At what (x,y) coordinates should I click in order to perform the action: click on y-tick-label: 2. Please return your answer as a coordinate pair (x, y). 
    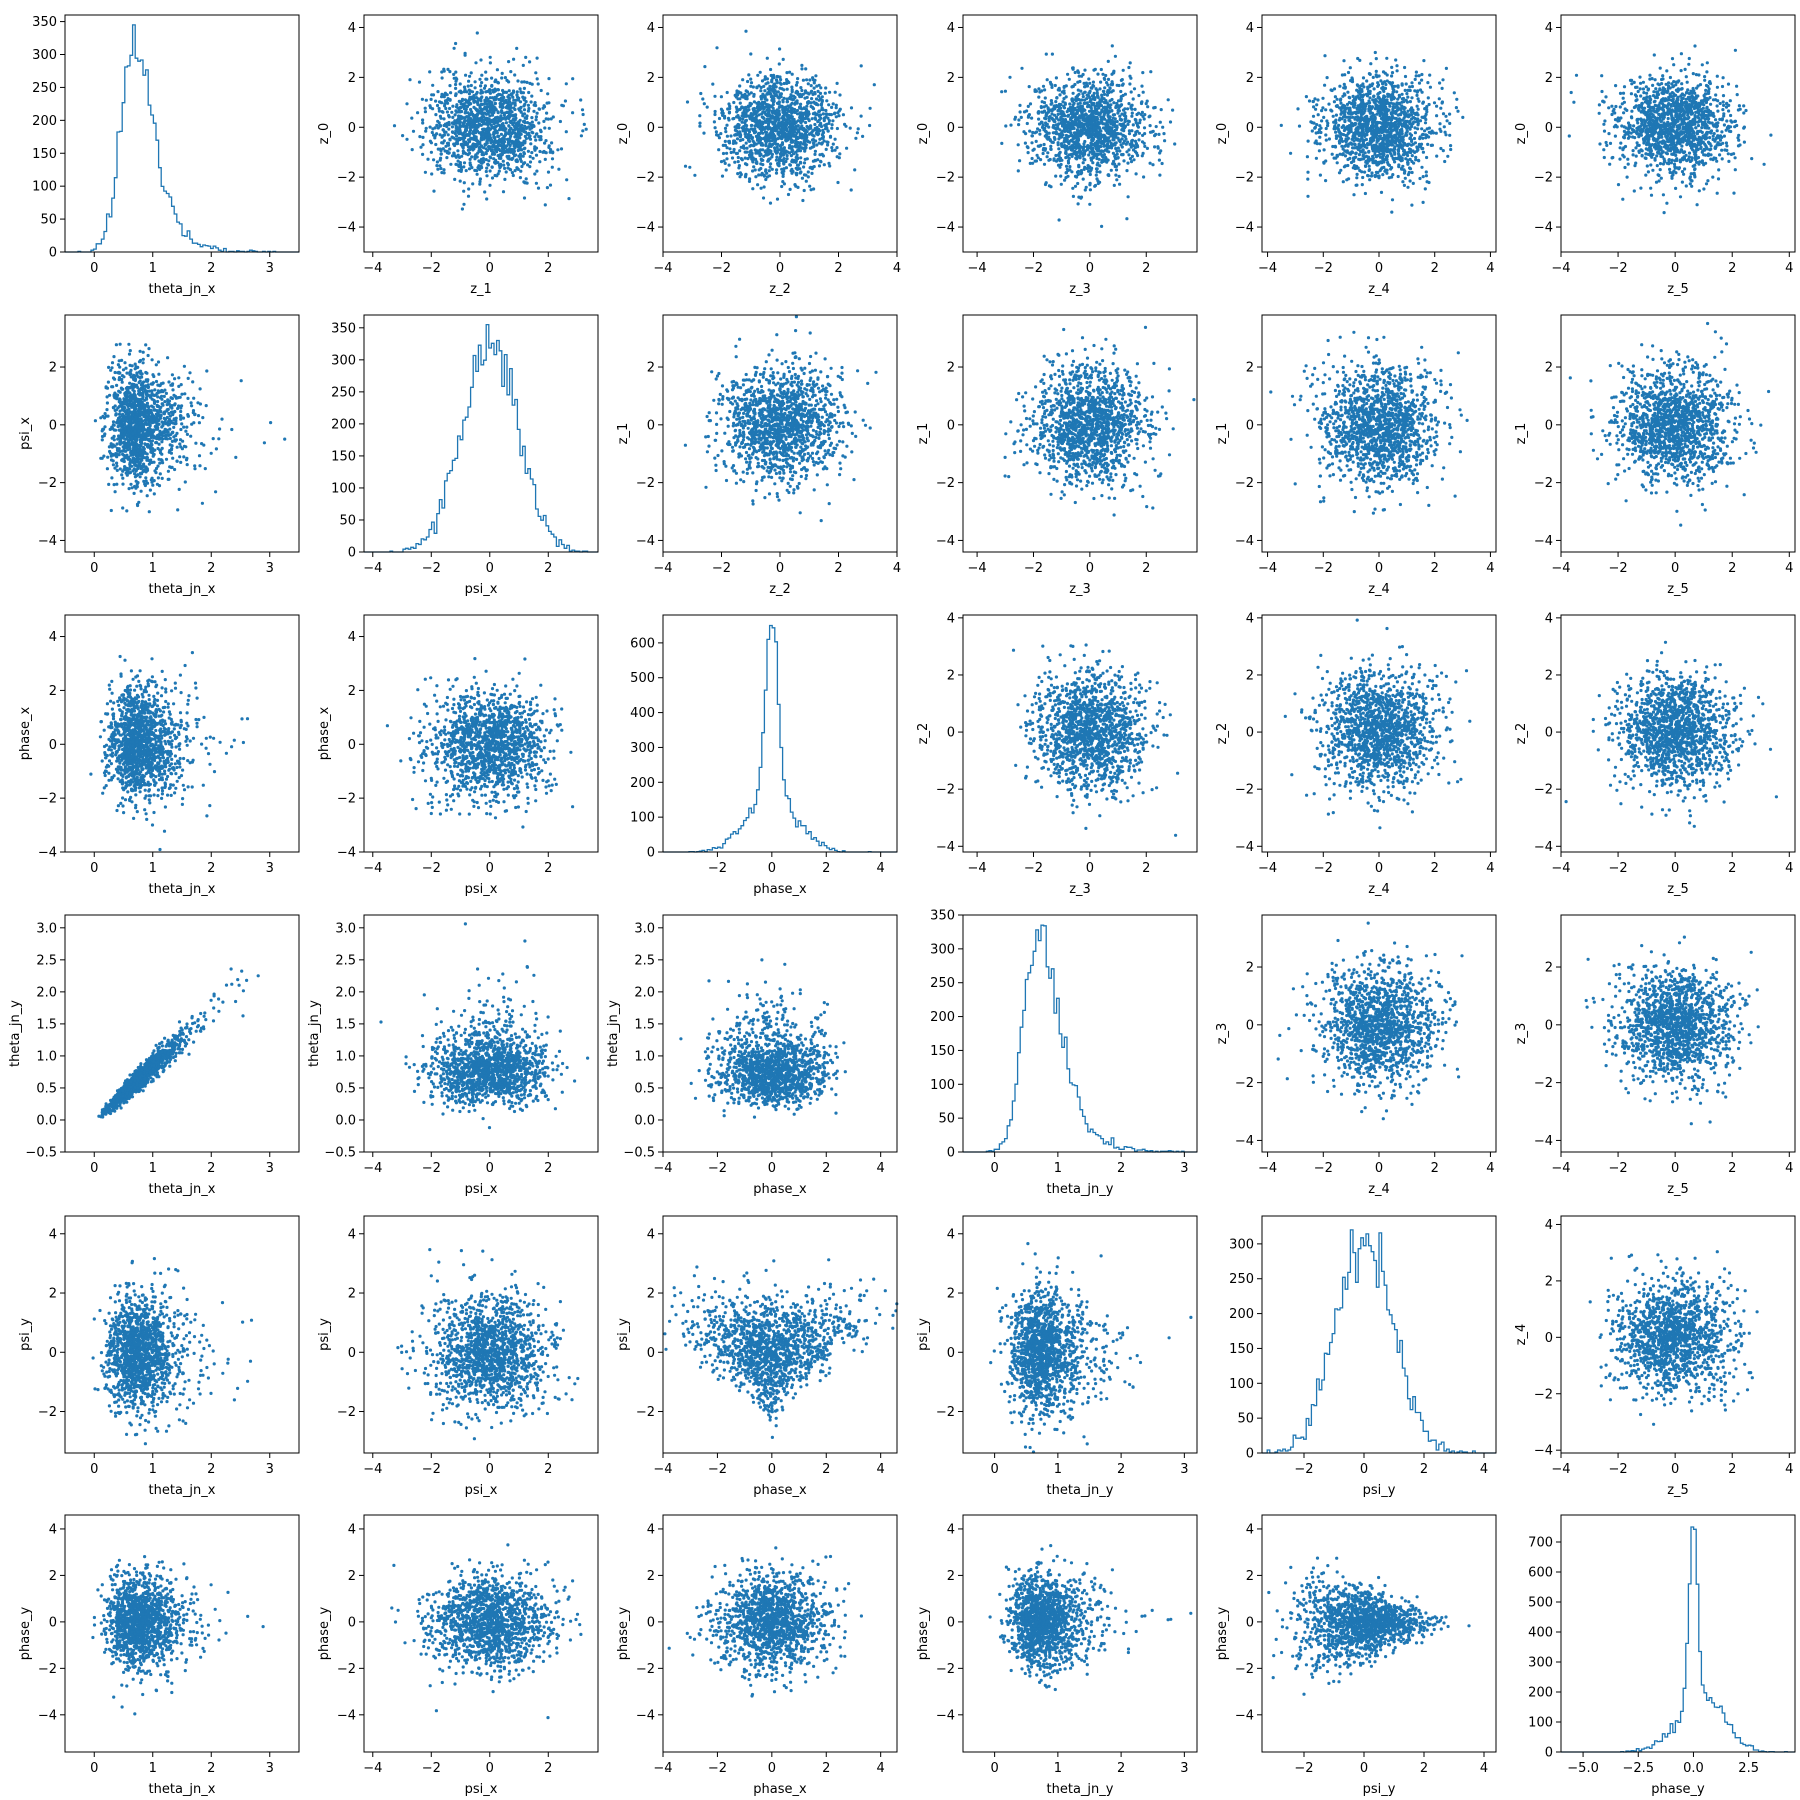
    Looking at the image, I should click on (352, 78).